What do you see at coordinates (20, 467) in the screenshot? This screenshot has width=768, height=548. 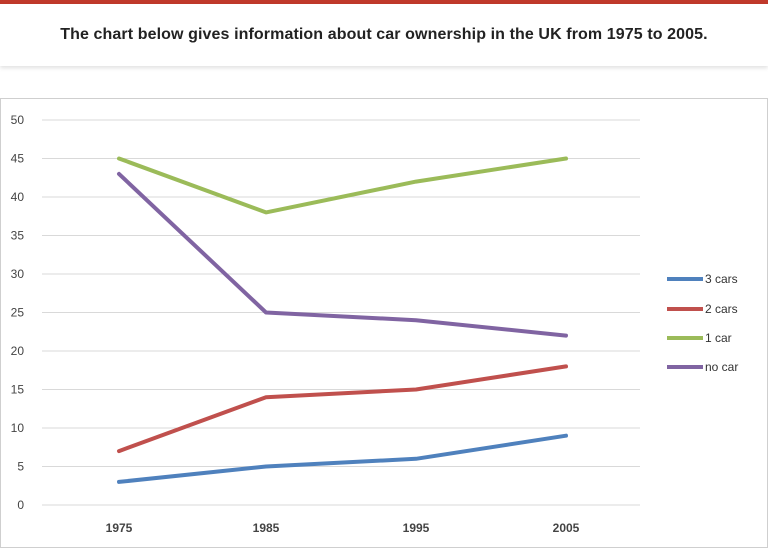 I see `y-tick-label: 5` at bounding box center [20, 467].